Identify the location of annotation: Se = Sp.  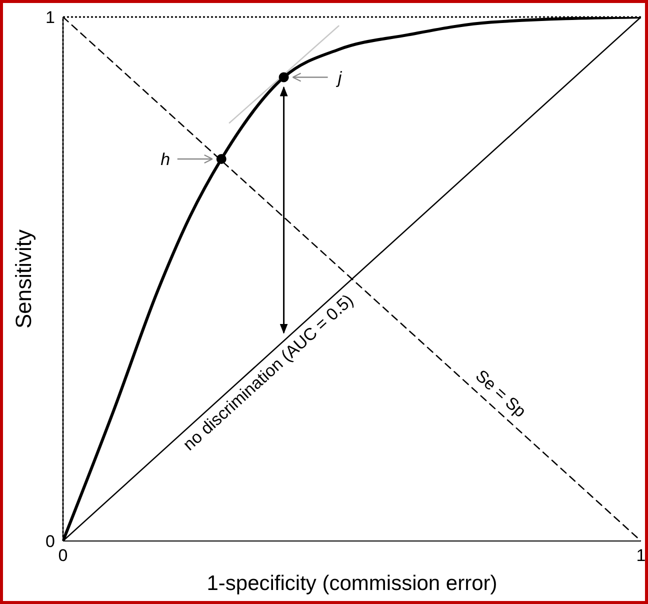
(501, 394).